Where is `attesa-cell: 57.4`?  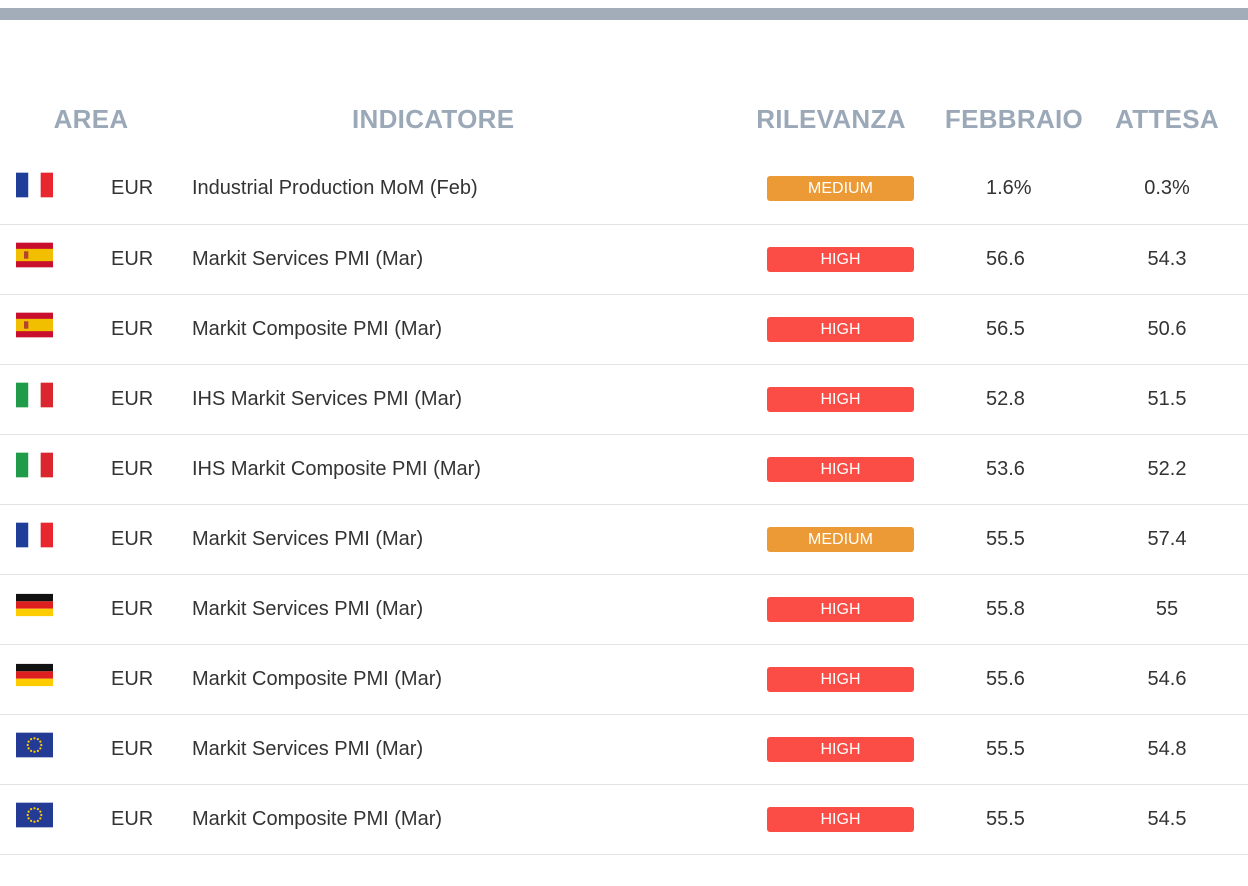 attesa-cell: 57.4 is located at coordinates (1167, 539).